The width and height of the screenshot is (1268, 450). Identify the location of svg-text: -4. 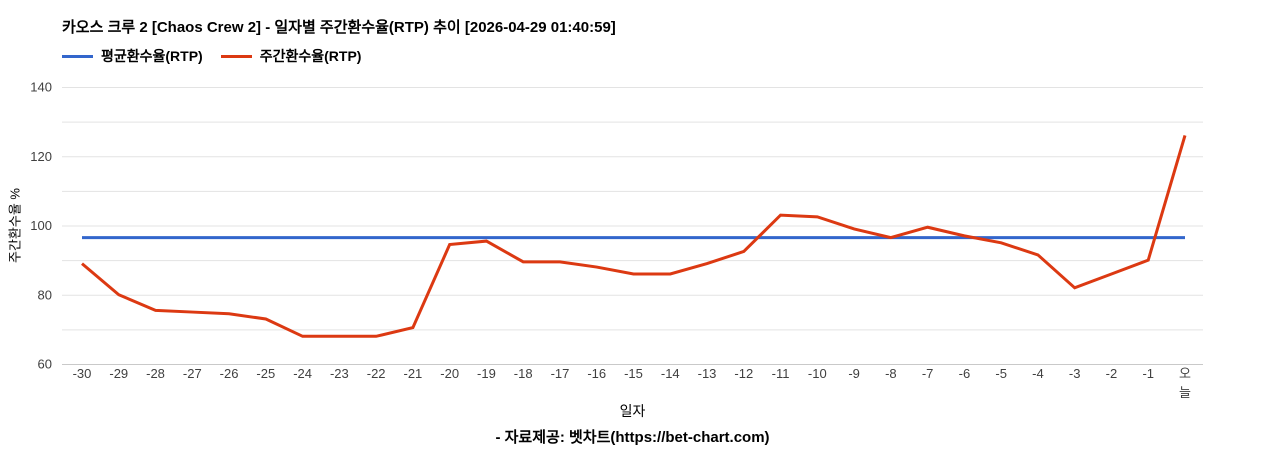
(1038, 373).